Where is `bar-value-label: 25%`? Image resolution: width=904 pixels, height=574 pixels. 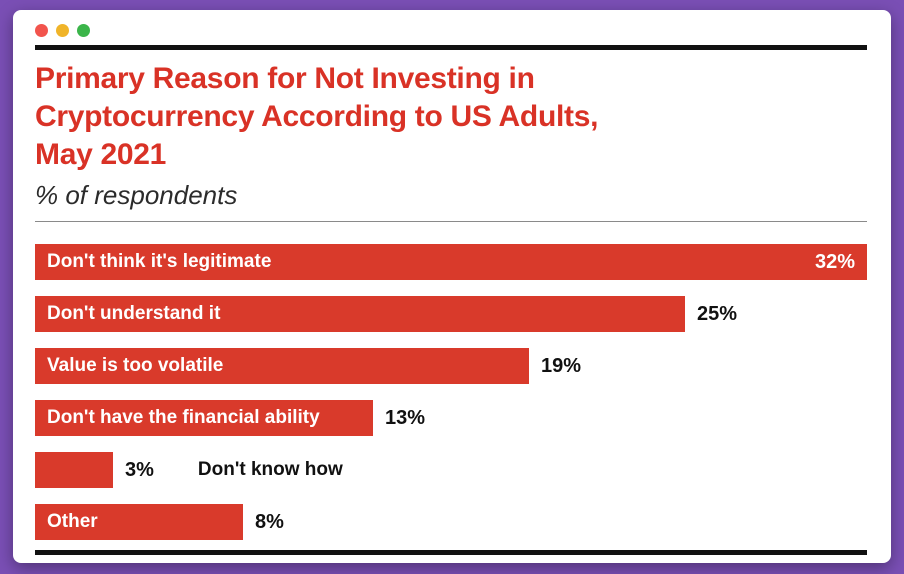
bar-value-label: 25% is located at coordinates (717, 313).